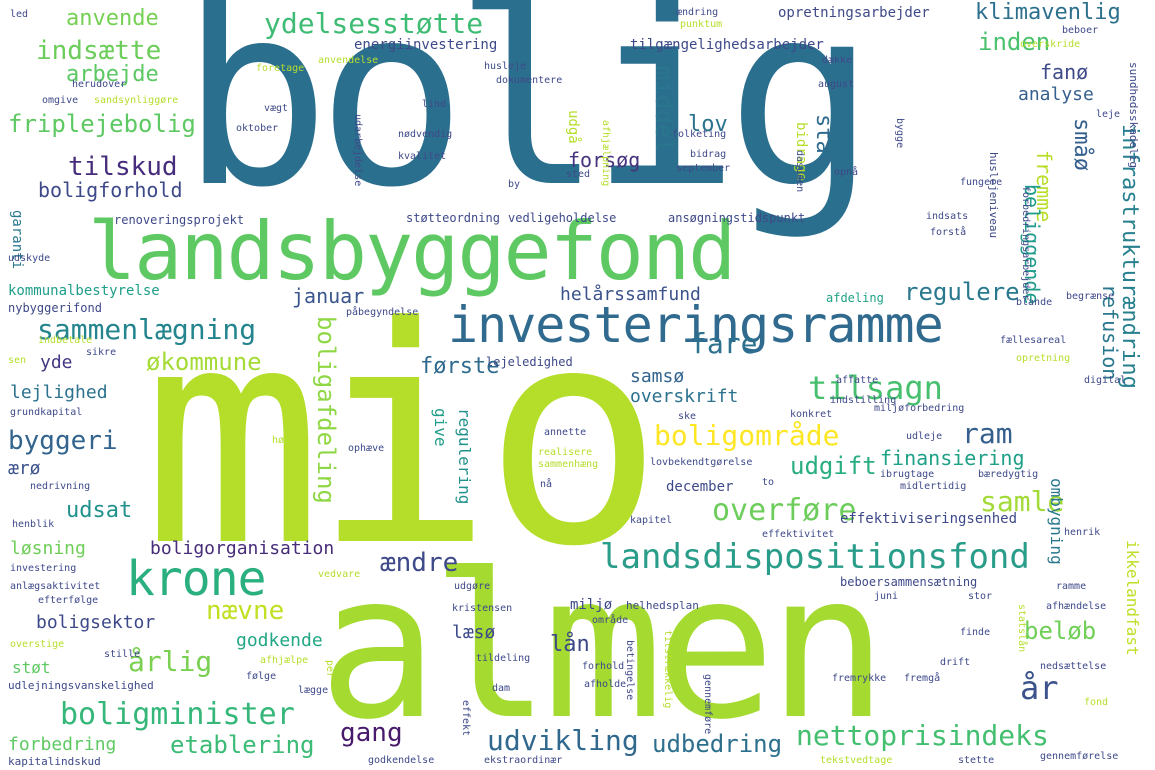  What do you see at coordinates (434, 104) in the screenshot?
I see `word-lind: lind` at bounding box center [434, 104].